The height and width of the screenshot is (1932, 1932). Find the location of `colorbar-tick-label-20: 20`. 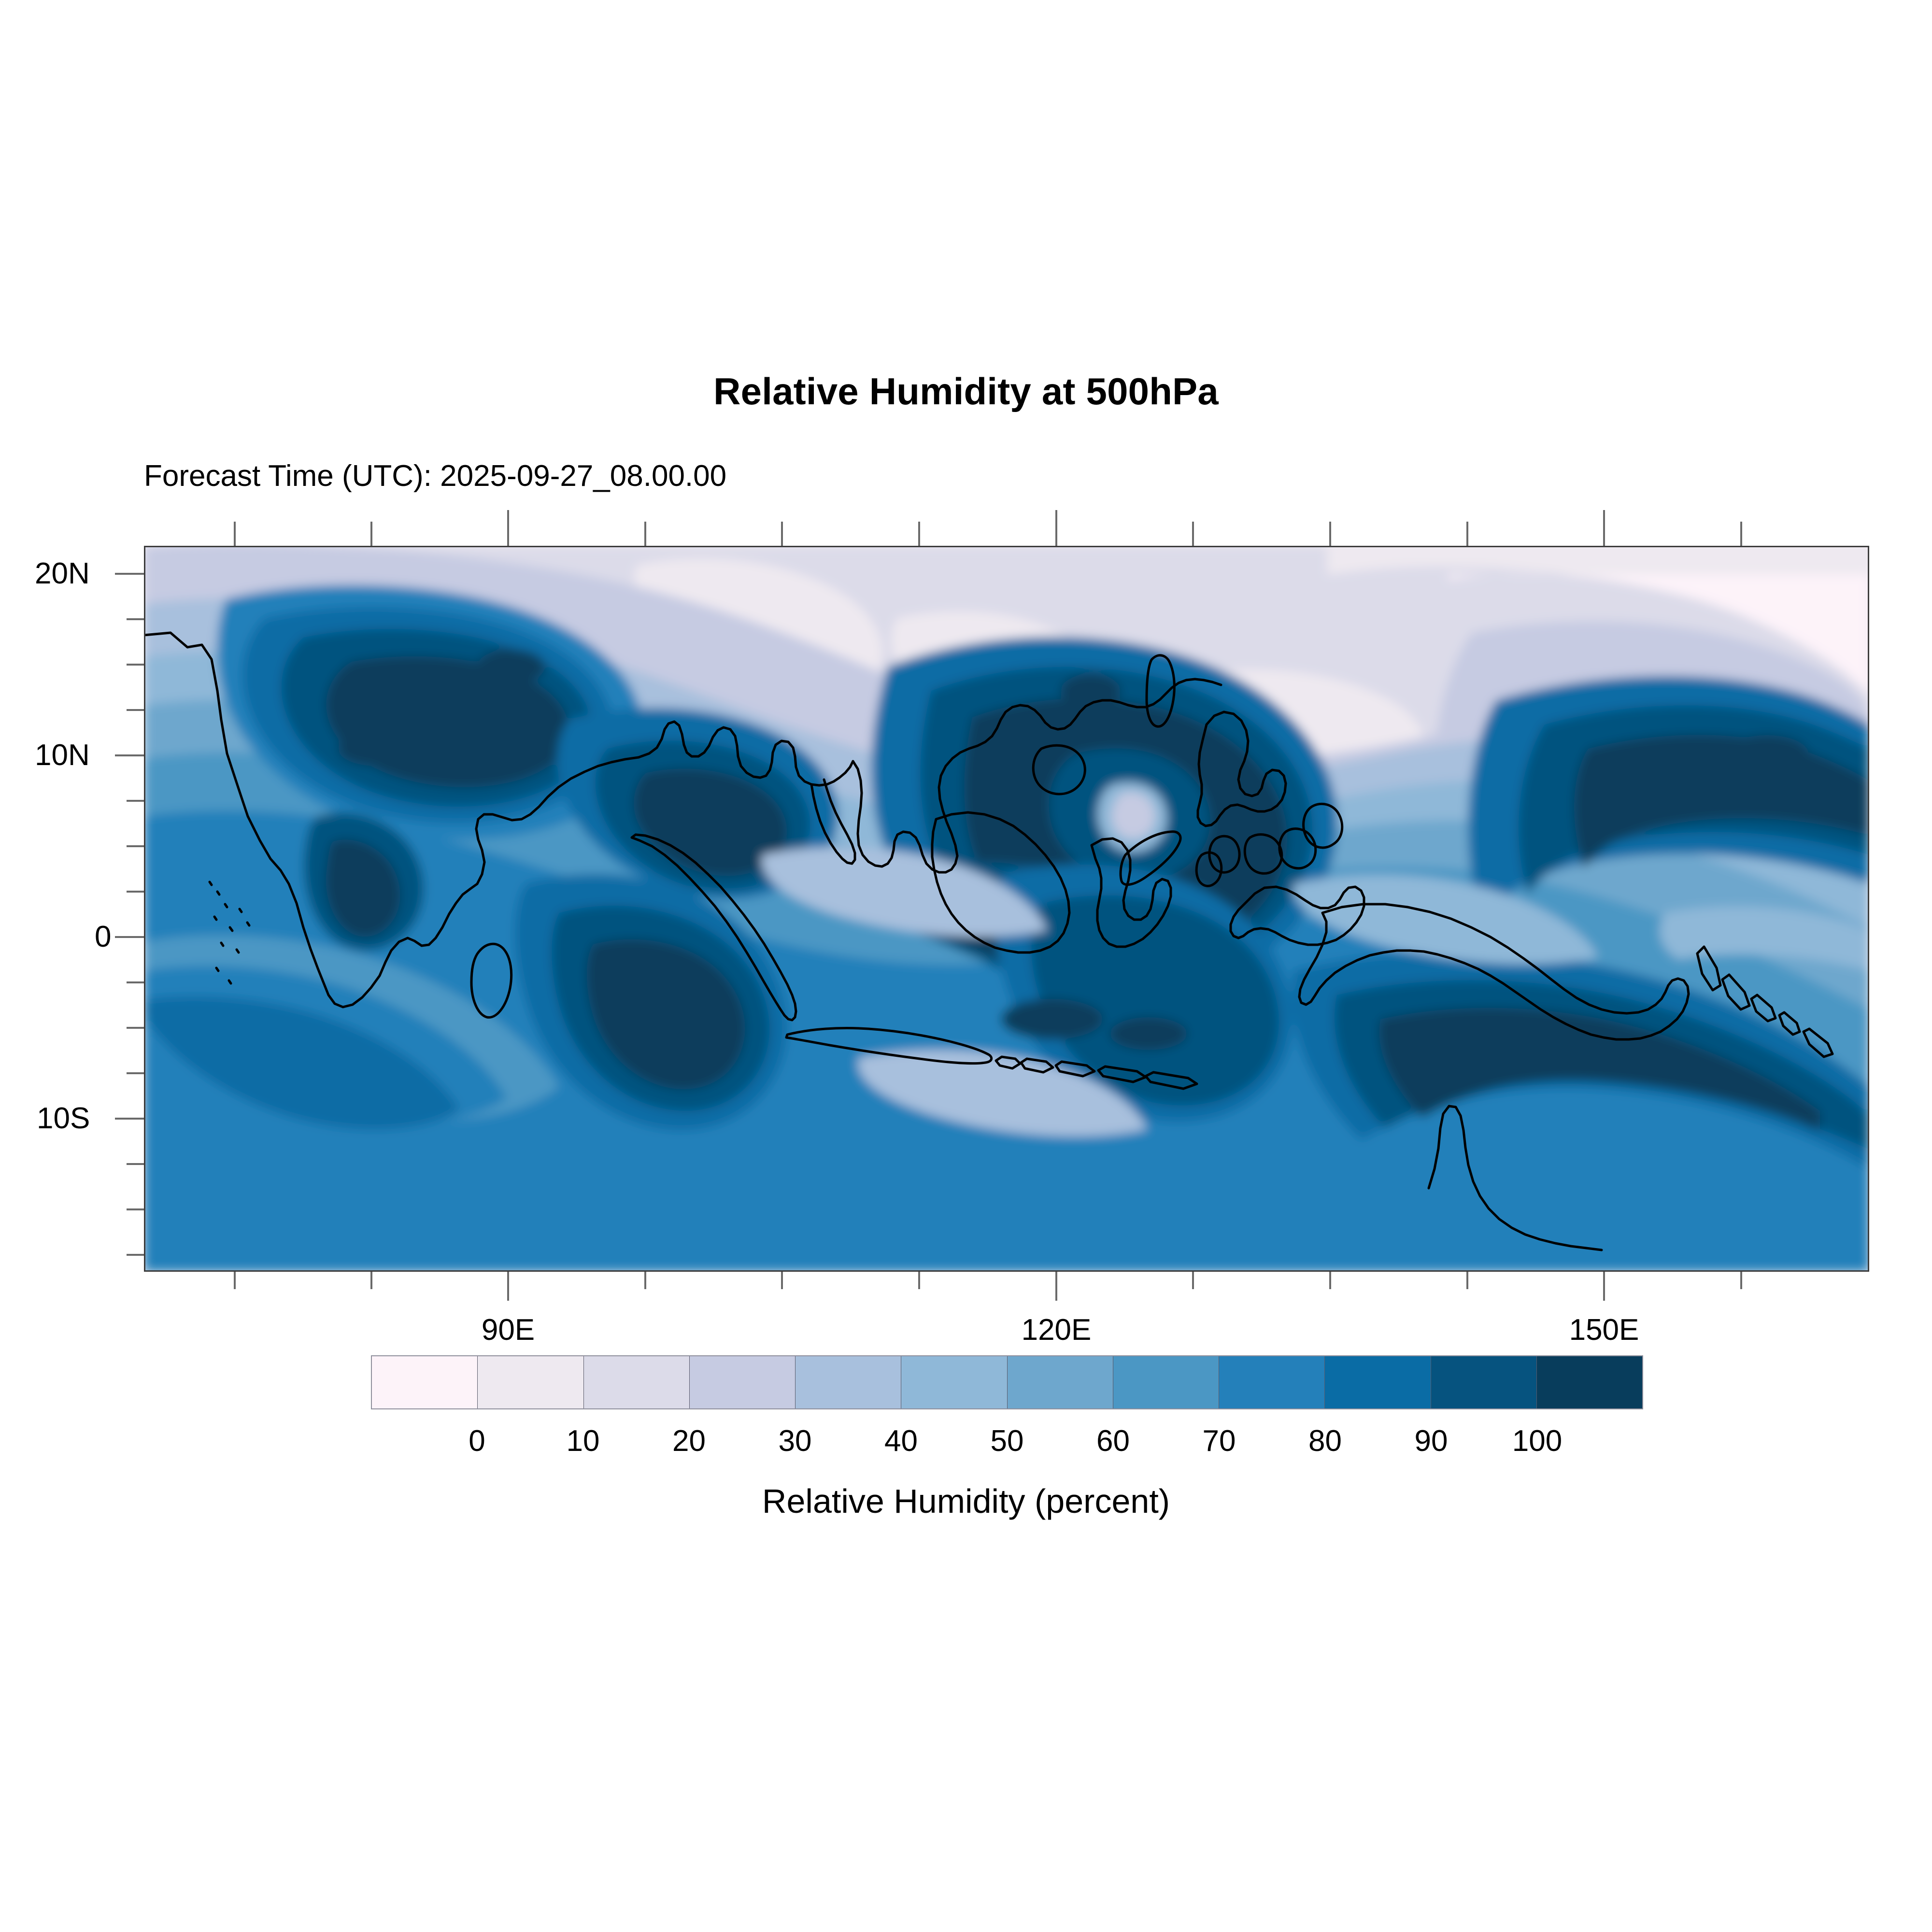

colorbar-tick-label-20: 20 is located at coordinates (689, 1441).